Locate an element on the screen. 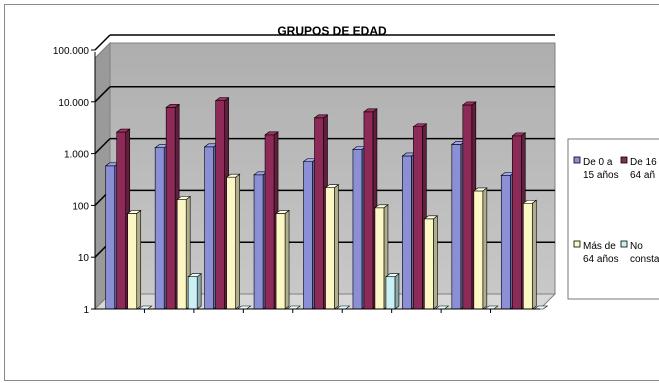  legend-item: No consta is located at coordinates (639, 252).